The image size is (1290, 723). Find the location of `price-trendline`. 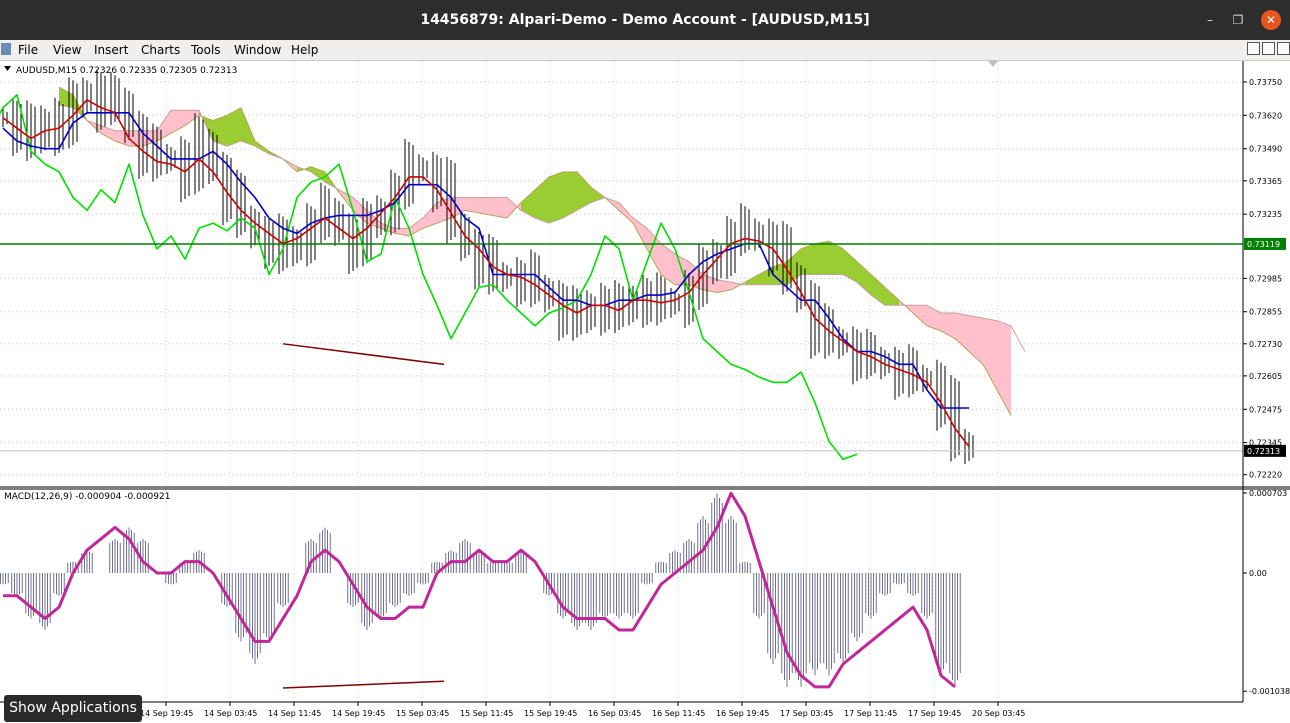

price-trendline is located at coordinates (363, 354).